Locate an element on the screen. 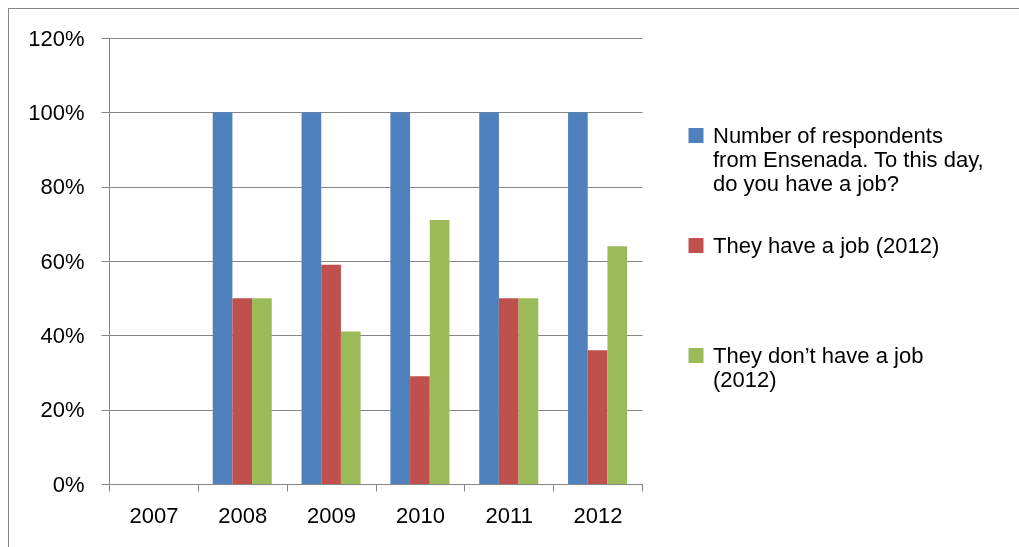 This screenshot has width=1019, height=547. x-tick-label: 2010 is located at coordinates (420, 515).